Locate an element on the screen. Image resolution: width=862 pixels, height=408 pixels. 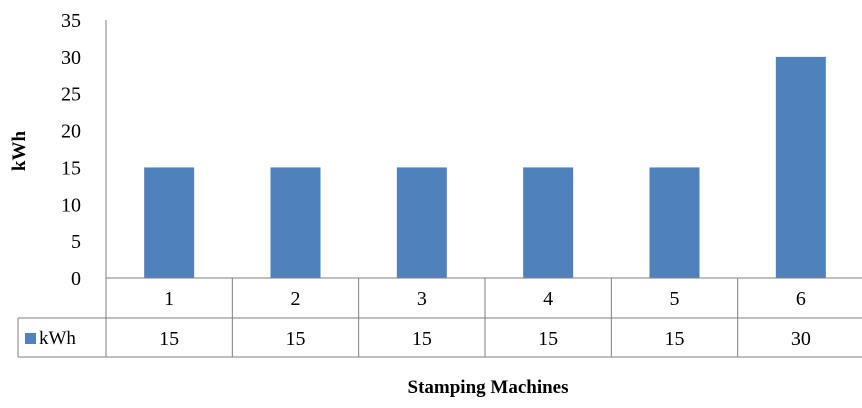
x-tick-label: 6 is located at coordinates (801, 299).